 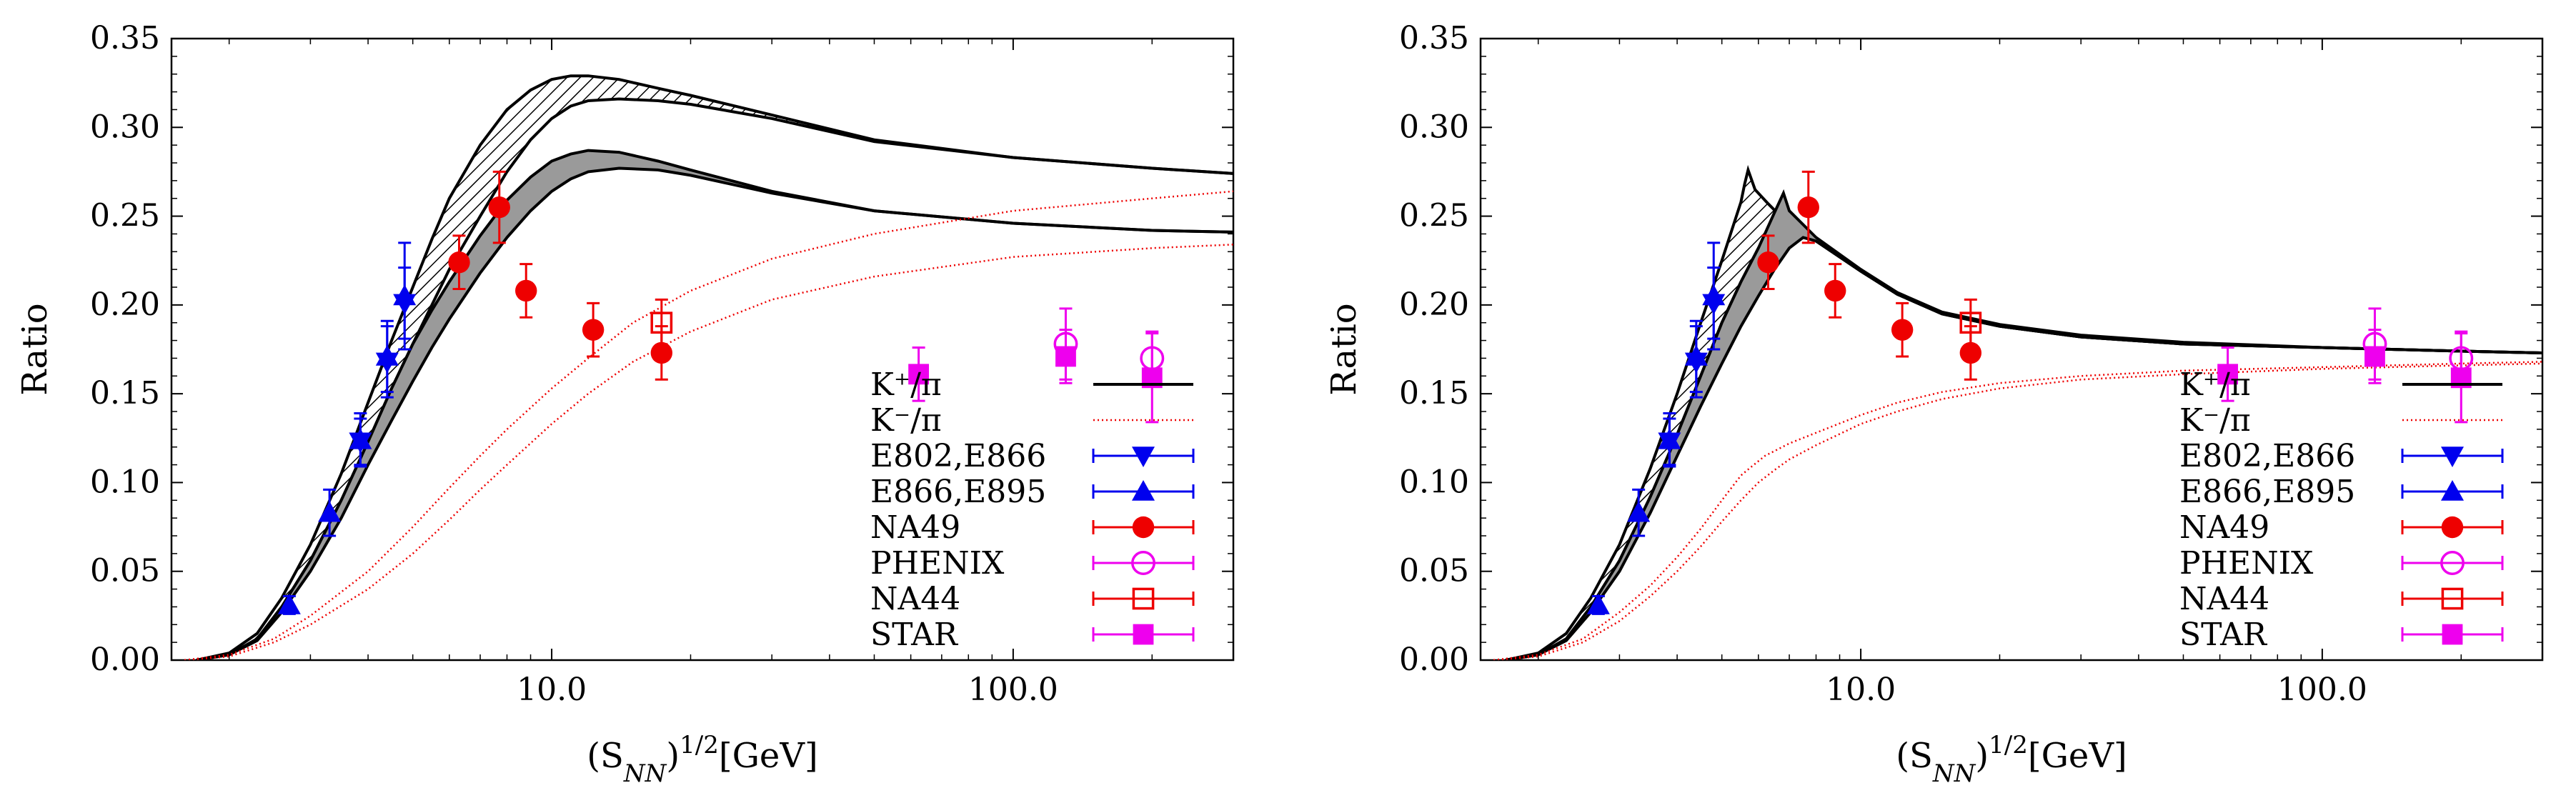 I want to click on legend-label: STAR, so click(x=2223, y=635).